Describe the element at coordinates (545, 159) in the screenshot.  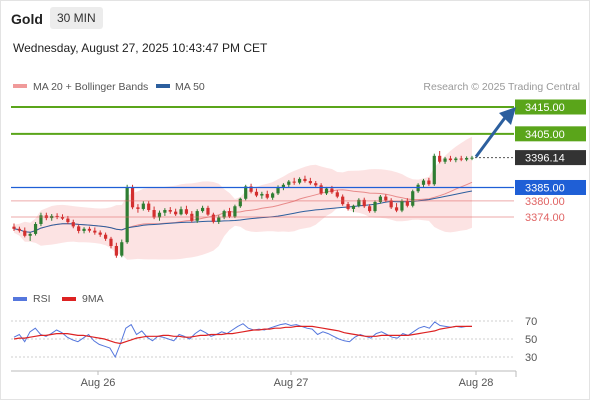
I see `current-price-label: 3396.14` at that location.